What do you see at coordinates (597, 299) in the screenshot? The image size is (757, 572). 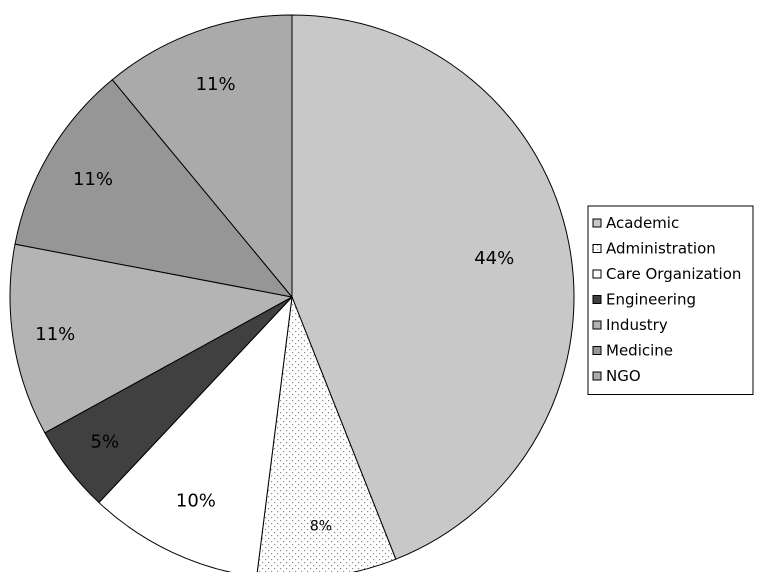 I see `legend-swatch-engineering` at bounding box center [597, 299].